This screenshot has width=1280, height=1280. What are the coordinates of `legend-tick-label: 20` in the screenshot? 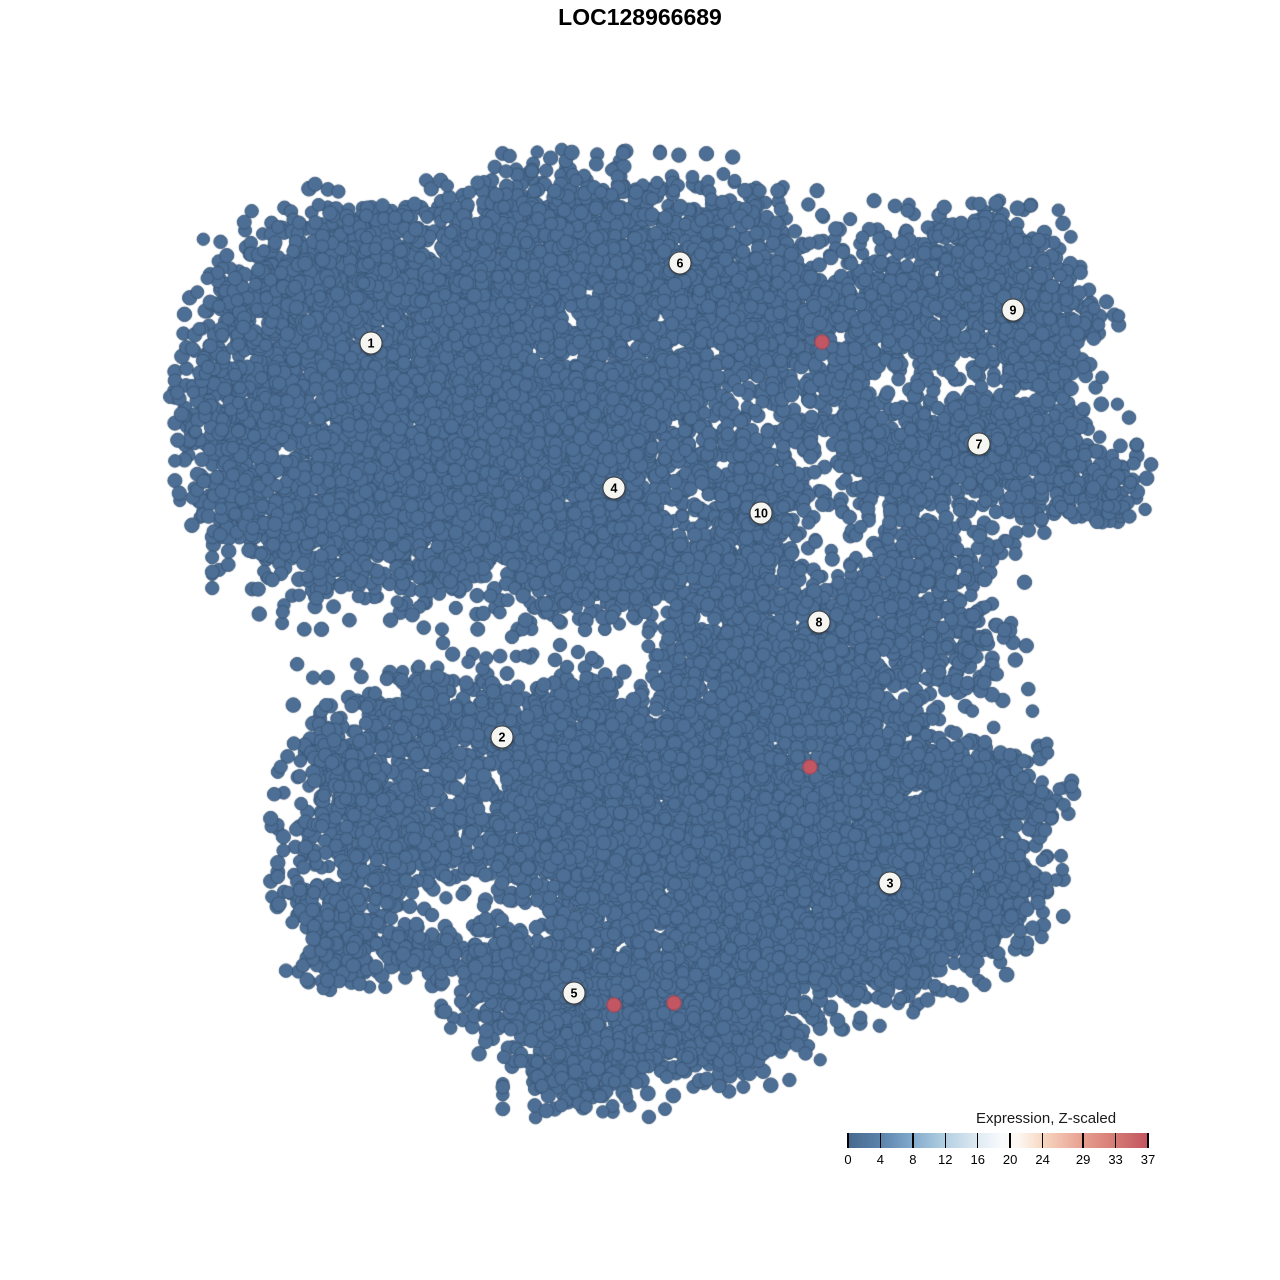 It's located at (1010, 1159).